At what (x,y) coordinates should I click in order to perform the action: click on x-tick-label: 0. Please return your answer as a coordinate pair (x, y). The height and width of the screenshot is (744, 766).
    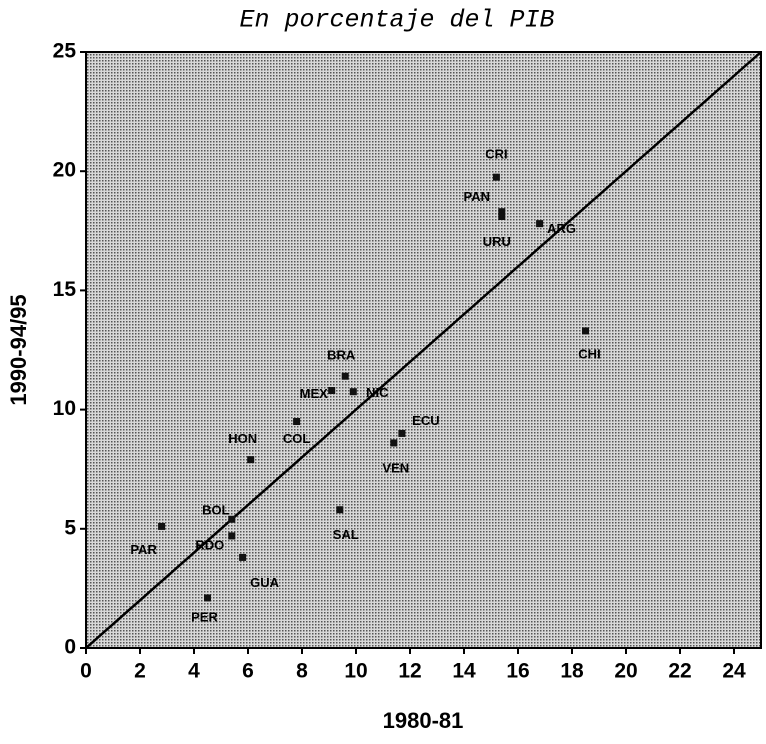
    Looking at the image, I should click on (86, 671).